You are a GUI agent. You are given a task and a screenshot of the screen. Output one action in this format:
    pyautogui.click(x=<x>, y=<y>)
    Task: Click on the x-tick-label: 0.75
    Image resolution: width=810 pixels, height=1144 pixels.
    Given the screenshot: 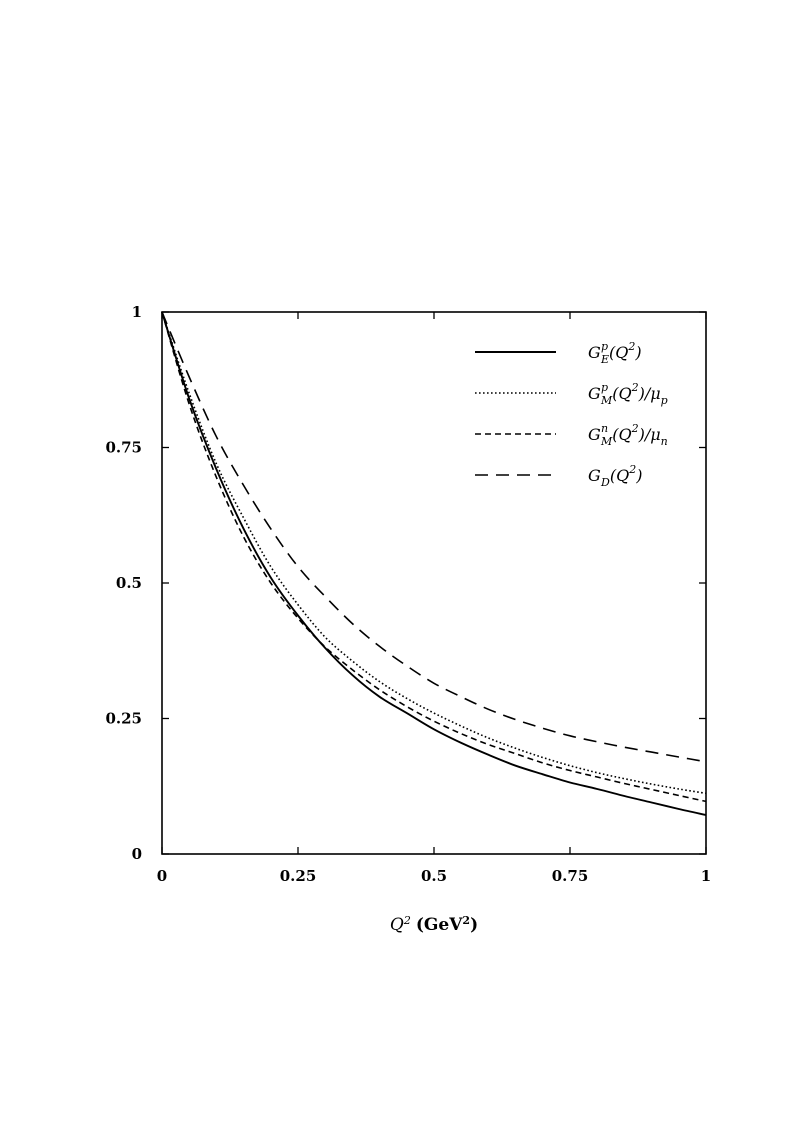 What is the action you would take?
    pyautogui.click(x=570, y=876)
    